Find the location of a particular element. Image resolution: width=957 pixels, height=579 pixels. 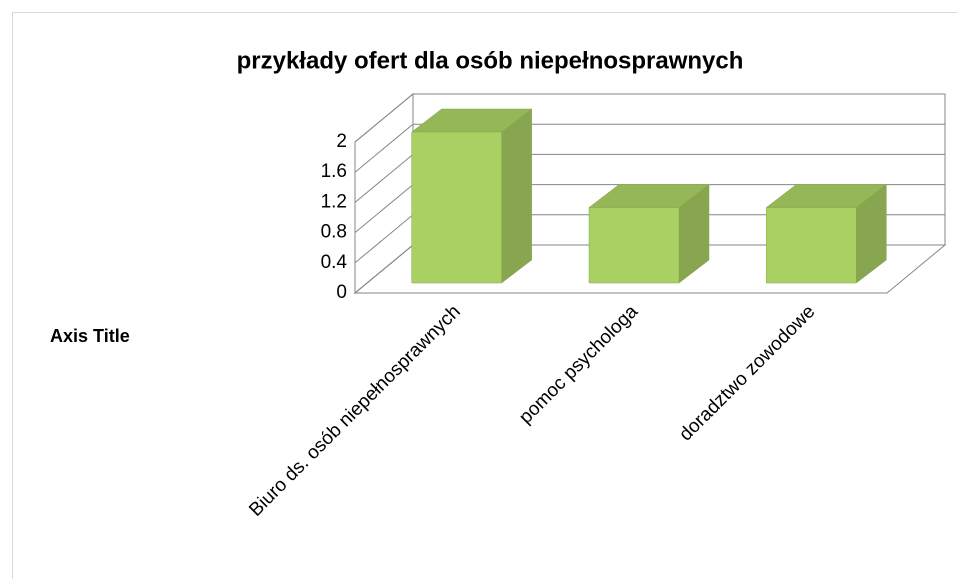

y-tick-label: 0.8 is located at coordinates (334, 232).